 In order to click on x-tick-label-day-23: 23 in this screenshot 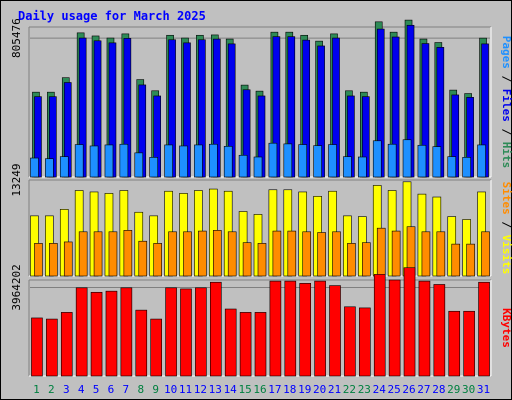, I will do `click(364, 389)`.